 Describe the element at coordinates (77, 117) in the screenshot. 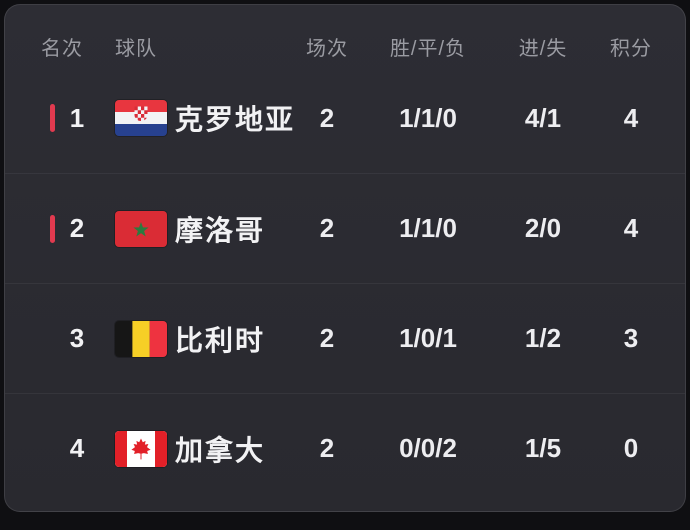

I see `rank-value: 1` at that location.